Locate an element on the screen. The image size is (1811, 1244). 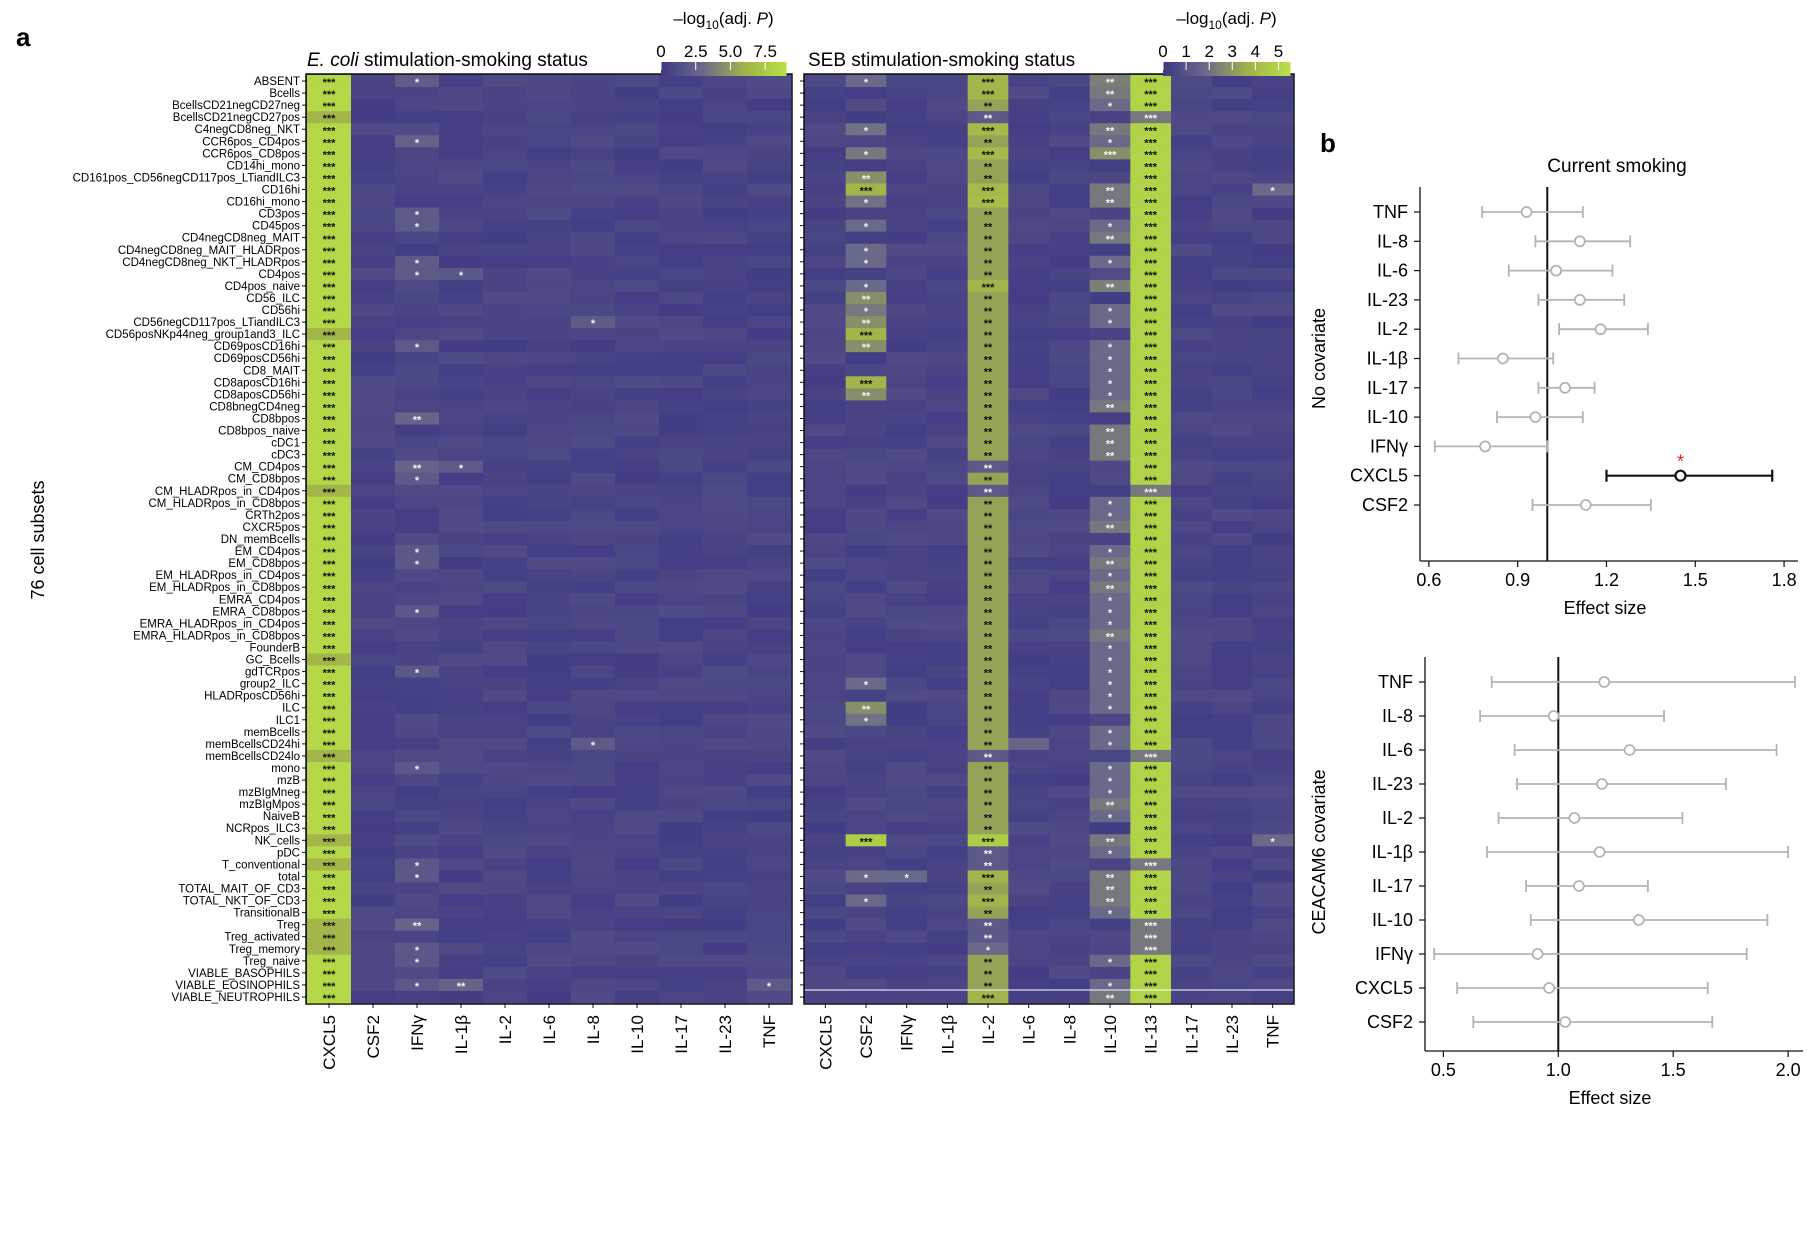
heatmap-cell-viable-neutrophils-cxcl5 is located at coordinates (826, 997).